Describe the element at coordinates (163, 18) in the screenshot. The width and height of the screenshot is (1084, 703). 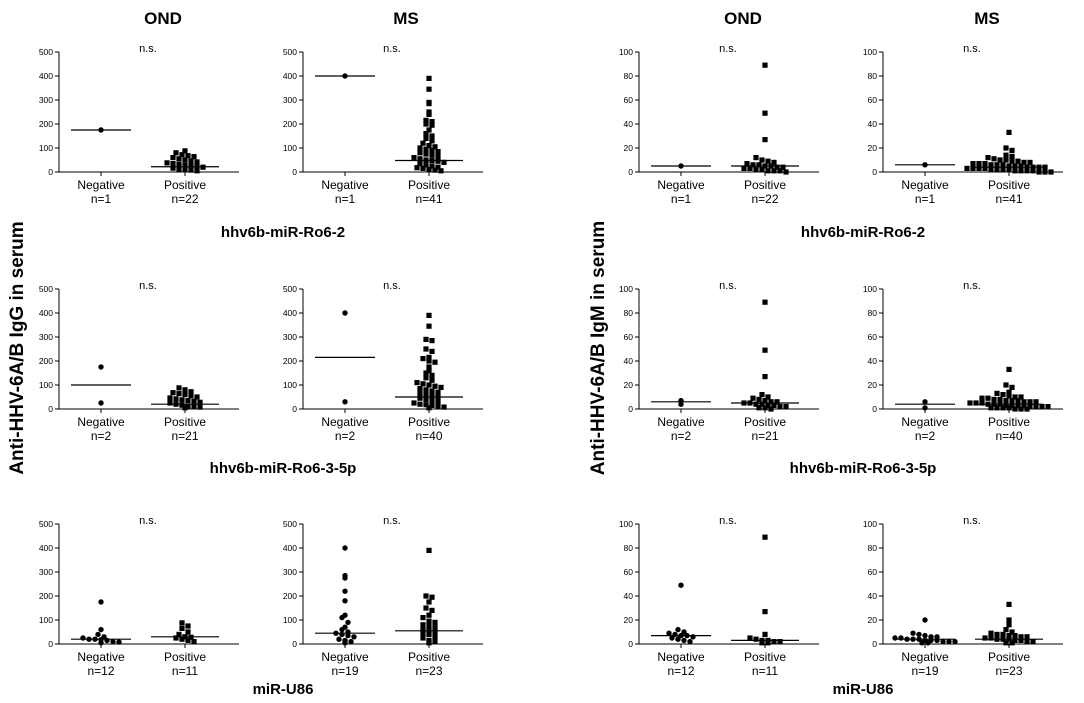
I see `column-title: OND` at that location.